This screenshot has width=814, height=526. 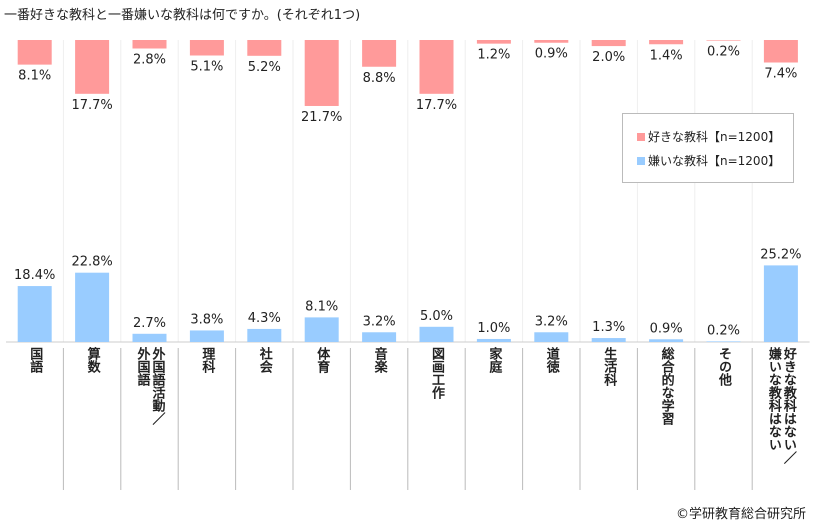 I want to click on legend: 好きな教科【n=1200】 嫌いな教科【n=1200】, so click(x=708, y=148).